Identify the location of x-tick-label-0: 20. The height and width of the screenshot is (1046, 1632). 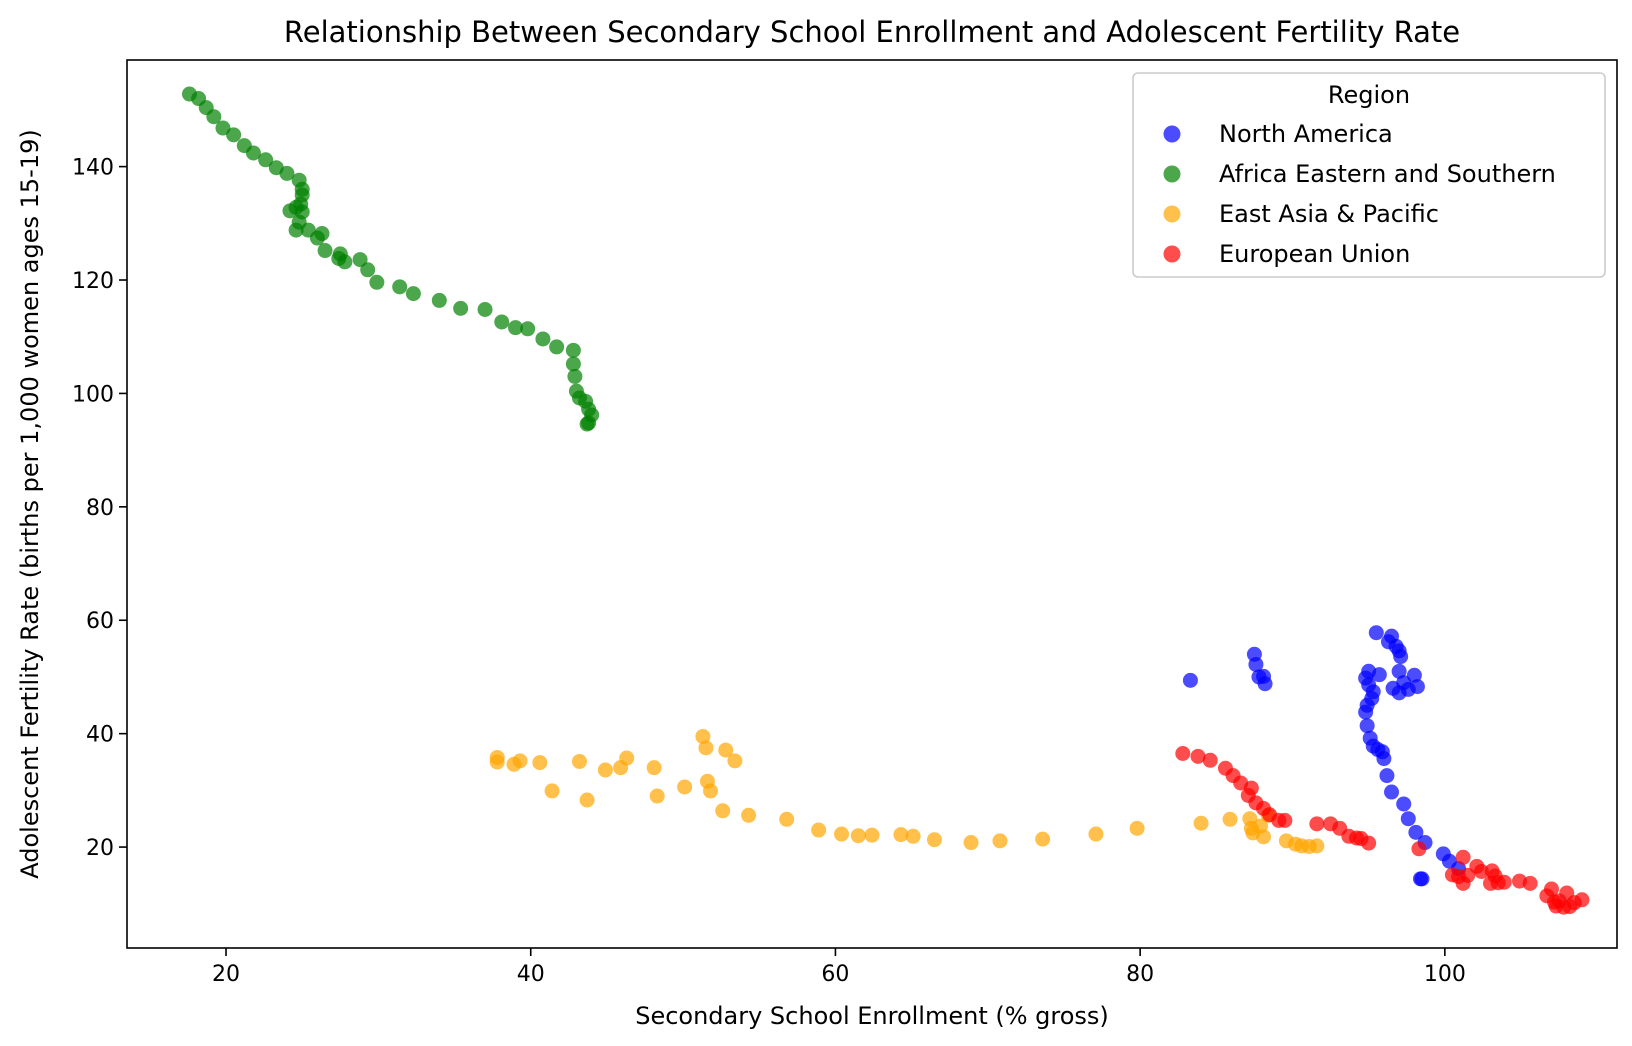
(226, 974).